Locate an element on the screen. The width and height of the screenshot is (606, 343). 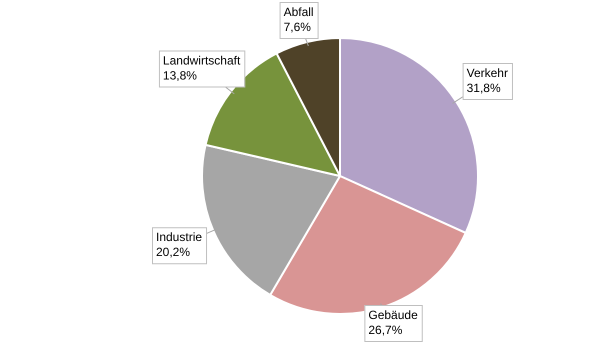
data-label: 7,6% is located at coordinates (298, 27).